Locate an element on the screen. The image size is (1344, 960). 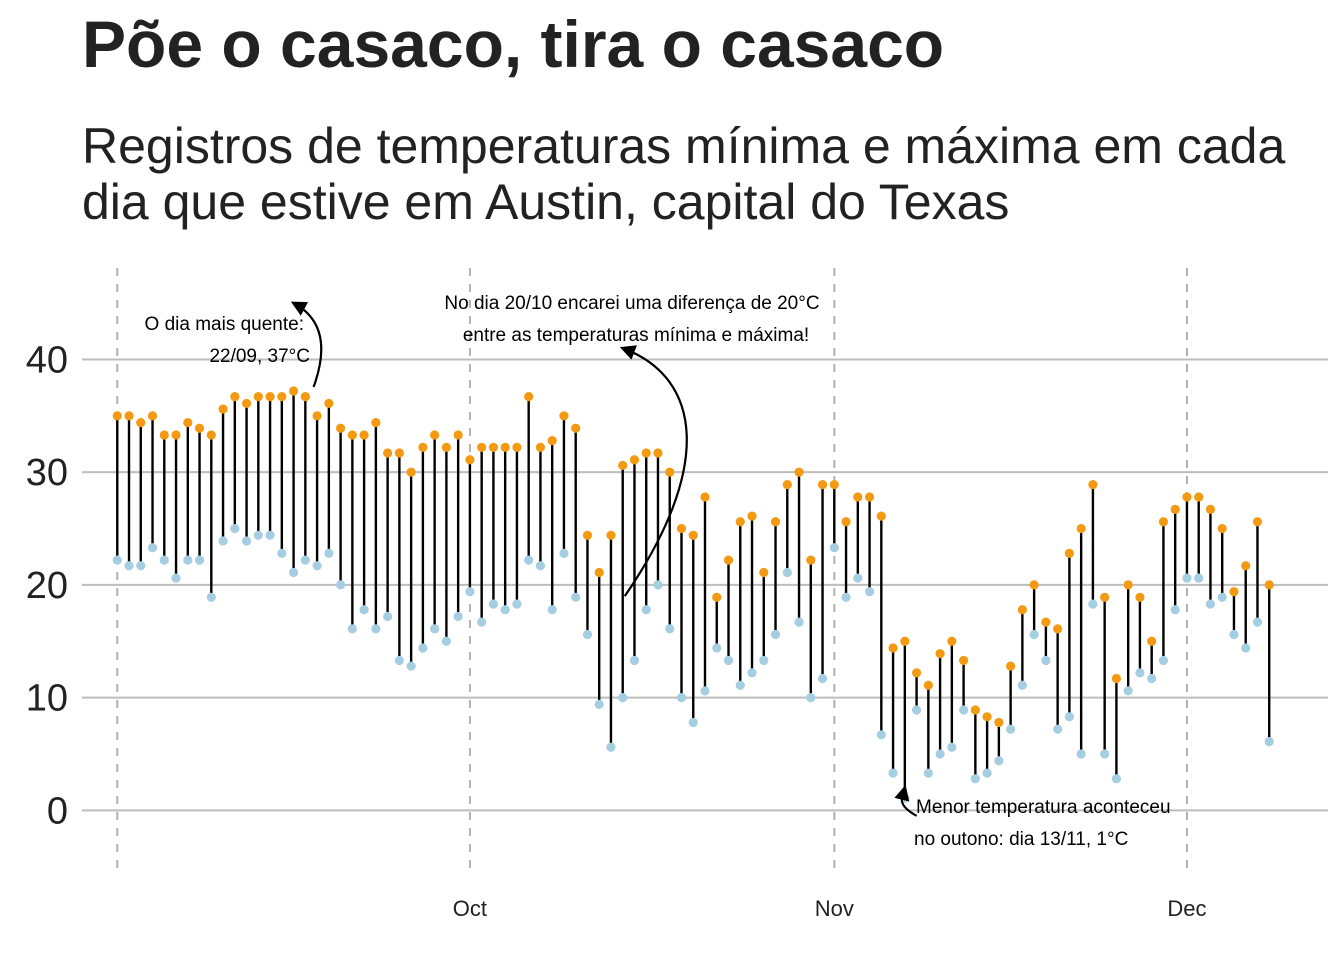
y-axis-ticks: 0 10 20 30 40 is located at coordinates (47, 585).